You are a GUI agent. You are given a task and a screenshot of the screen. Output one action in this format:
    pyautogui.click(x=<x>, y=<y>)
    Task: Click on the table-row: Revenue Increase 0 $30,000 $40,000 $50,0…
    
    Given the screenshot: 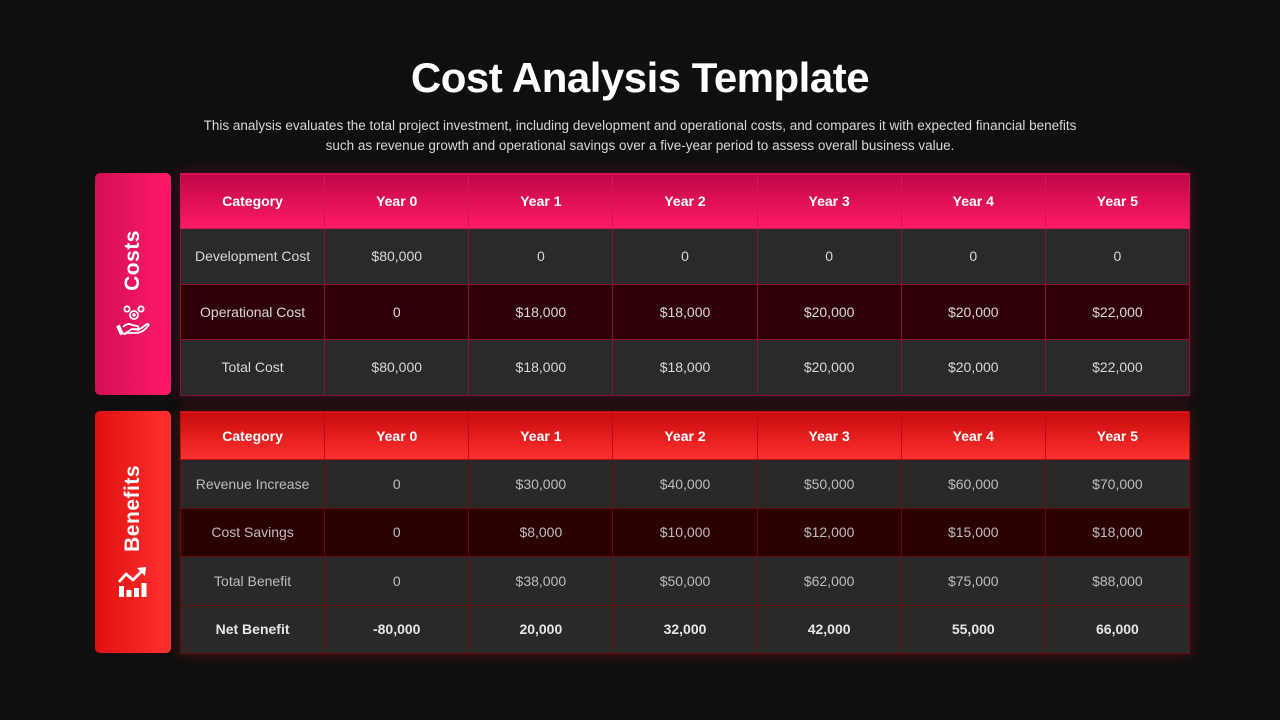 What is the action you would take?
    pyautogui.click(x=685, y=484)
    